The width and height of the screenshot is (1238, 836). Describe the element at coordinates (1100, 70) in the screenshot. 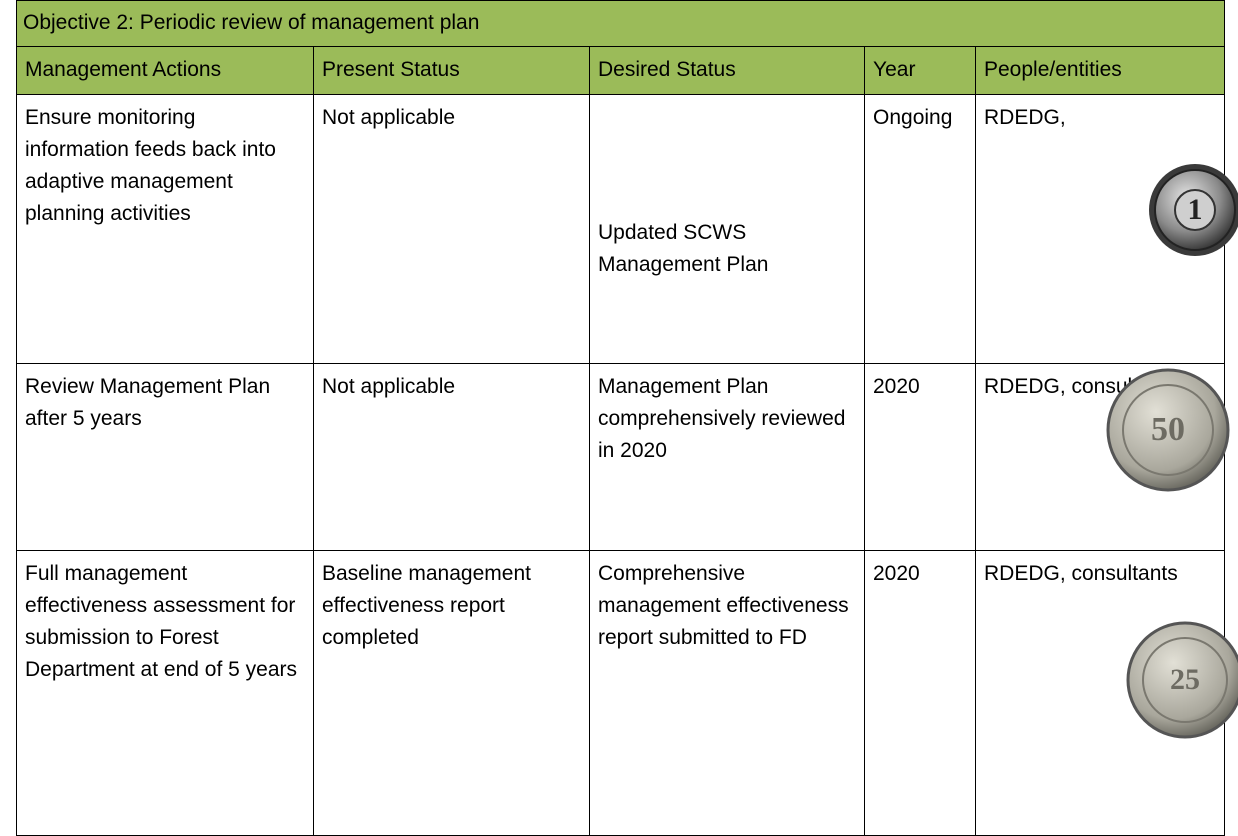

I see `header-cell: People/entities` at that location.